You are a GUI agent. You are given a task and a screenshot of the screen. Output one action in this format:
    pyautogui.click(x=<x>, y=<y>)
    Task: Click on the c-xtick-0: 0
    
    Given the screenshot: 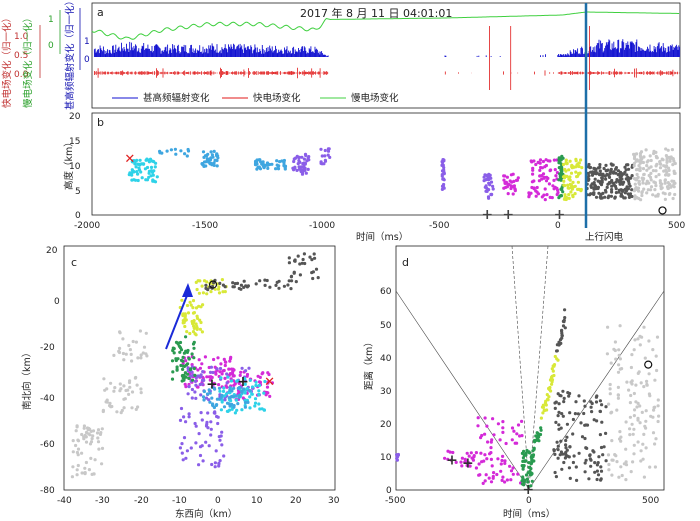 What is the action you would take?
    pyautogui.click(x=218, y=501)
    